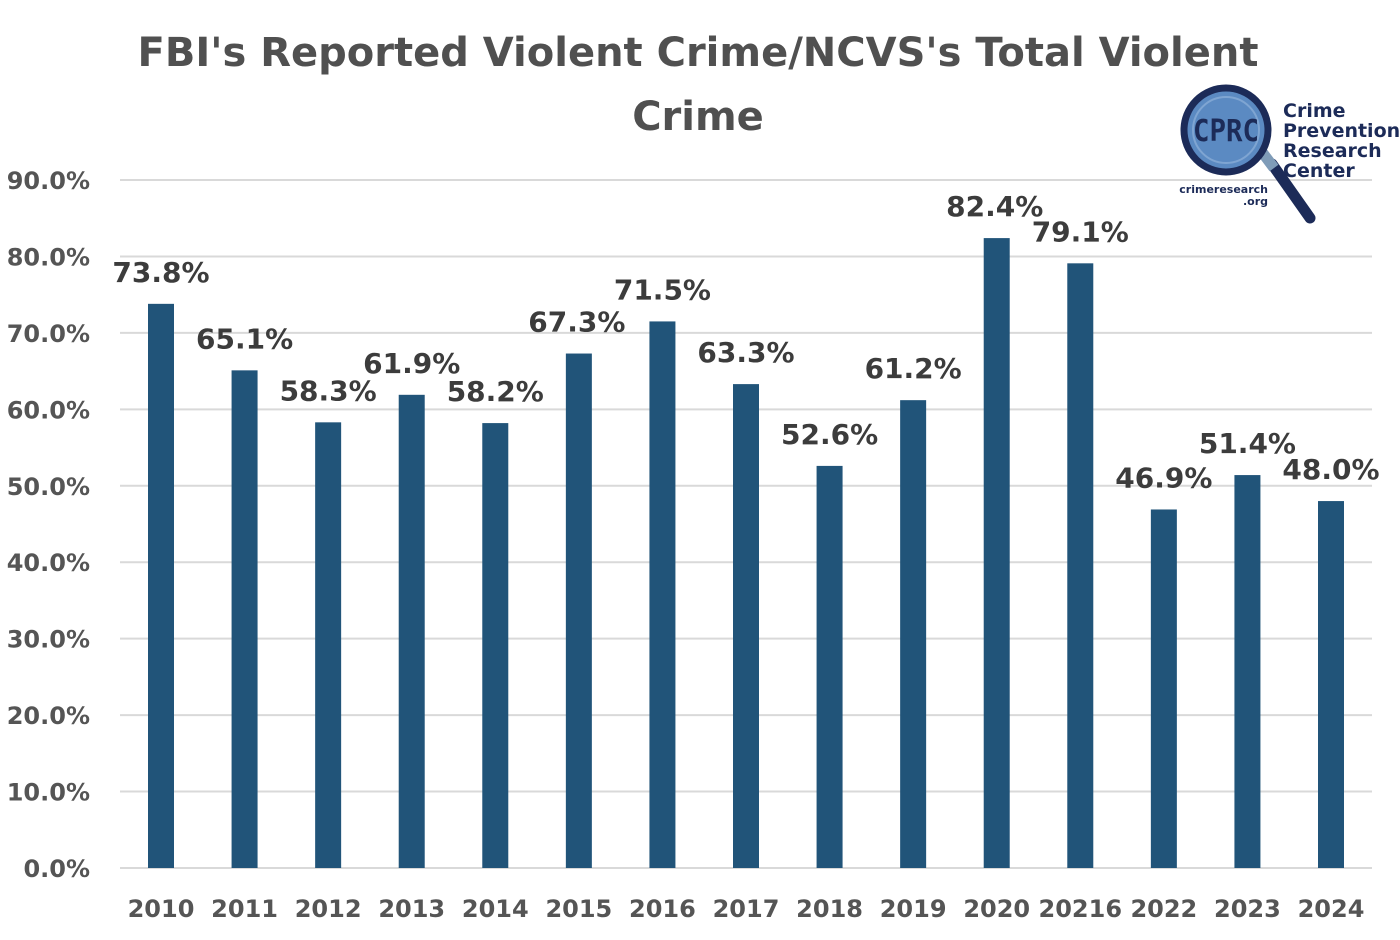 The height and width of the screenshot is (940, 1400). I want to click on bar-2020, so click(996, 553).